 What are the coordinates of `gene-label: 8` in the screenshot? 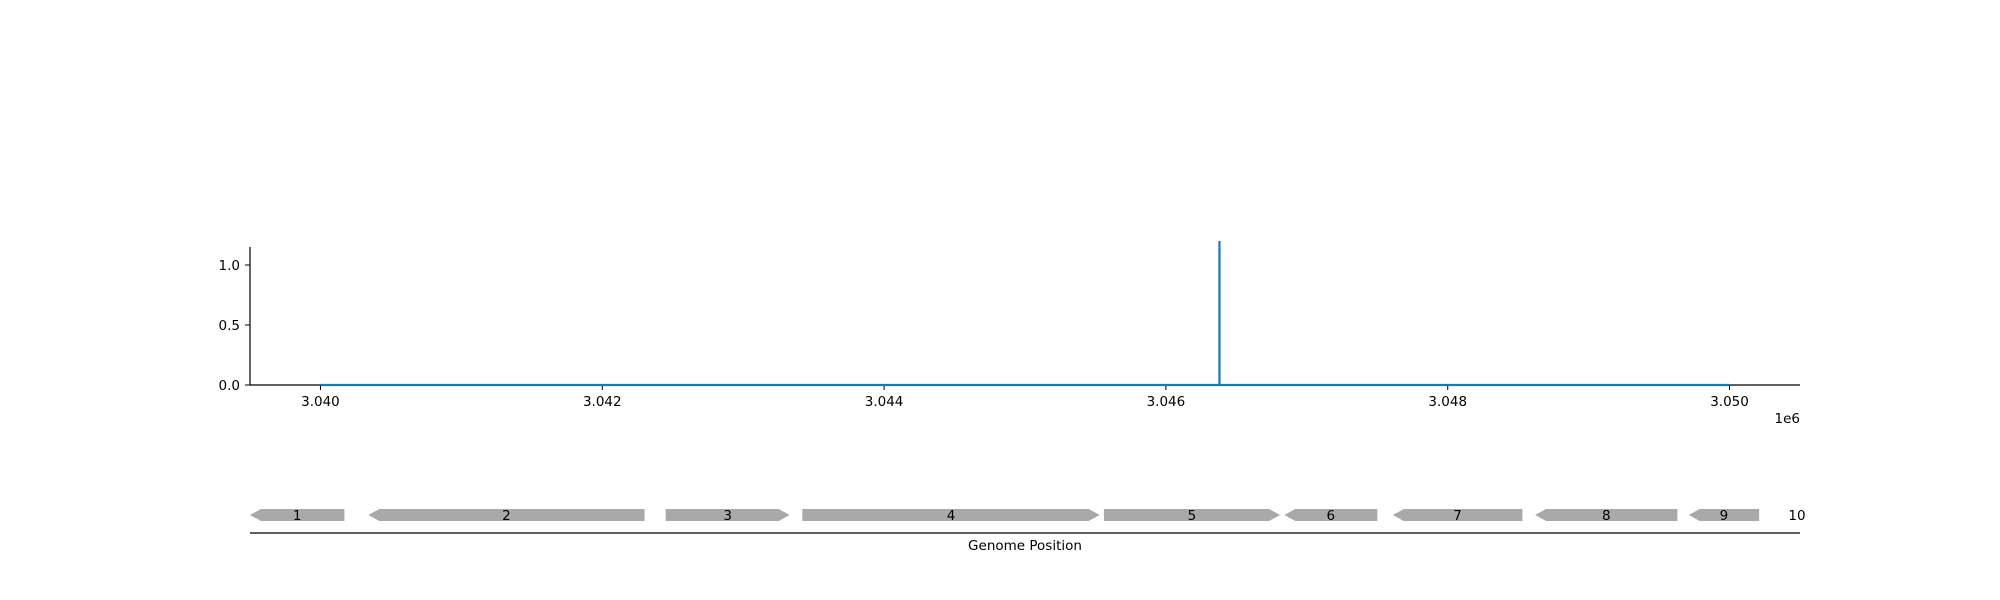 It's located at (1606, 516).